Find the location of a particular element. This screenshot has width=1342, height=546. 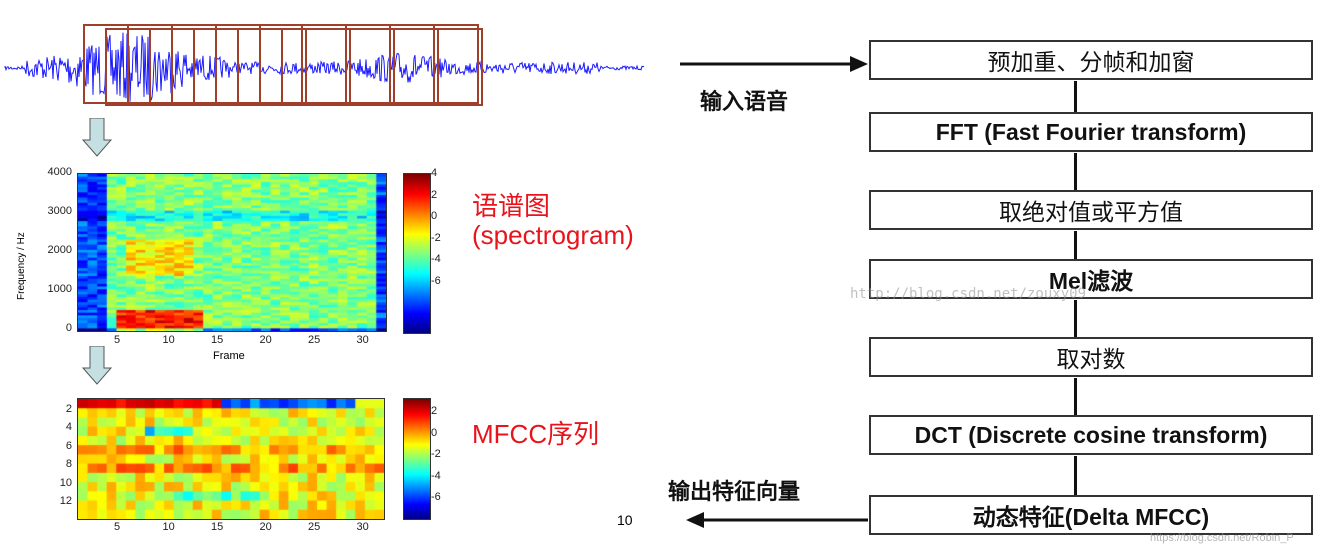

output-label: 输出特征向量 is located at coordinates (734, 491).